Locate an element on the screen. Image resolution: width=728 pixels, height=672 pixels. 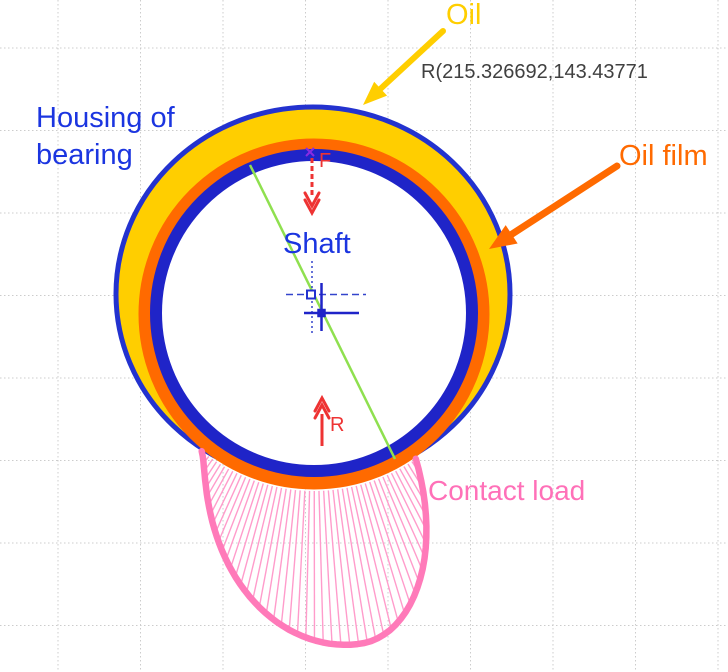
top-contact-marker is located at coordinates (310, 152).